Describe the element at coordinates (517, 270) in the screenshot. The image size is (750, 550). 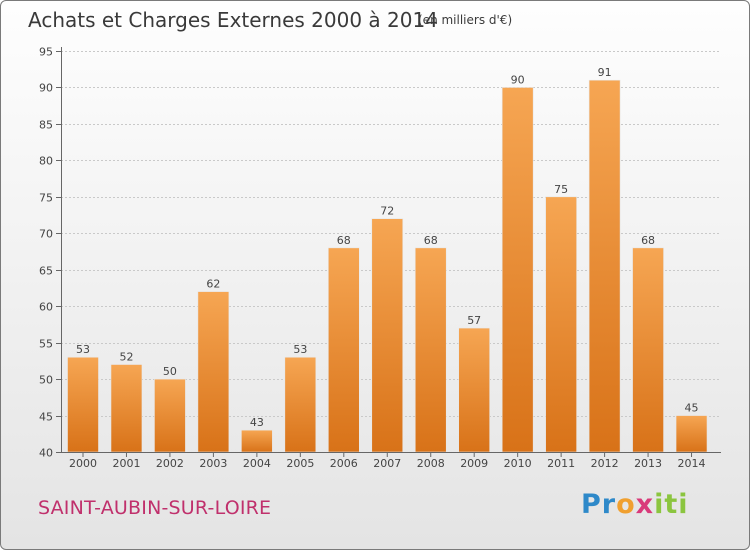
I see `bar-2010` at that location.